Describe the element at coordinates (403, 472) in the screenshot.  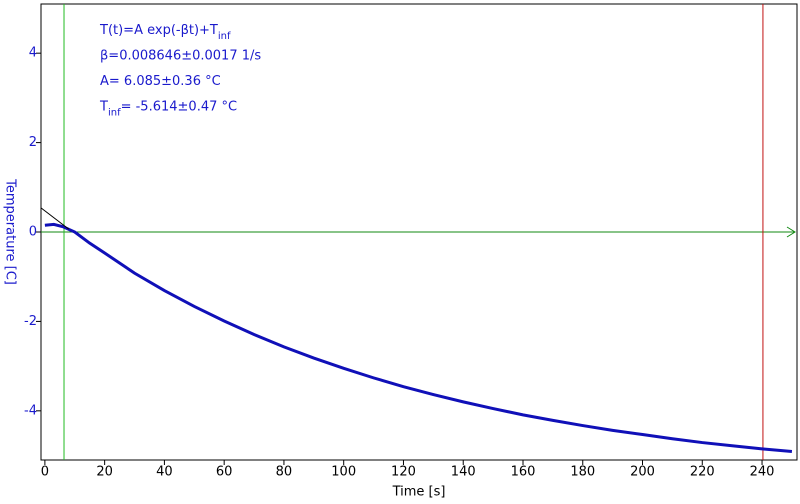
I see `x-tick-label: 120` at that location.